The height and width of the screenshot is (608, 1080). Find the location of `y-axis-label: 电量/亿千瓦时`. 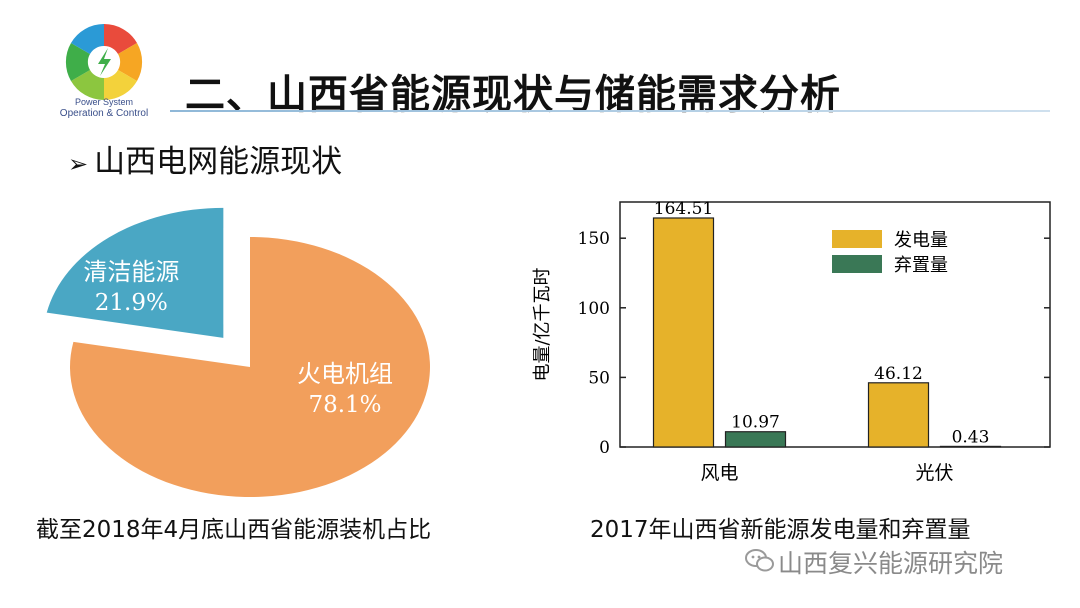

y-axis-label: 电量/亿千瓦时 is located at coordinates (542, 324).